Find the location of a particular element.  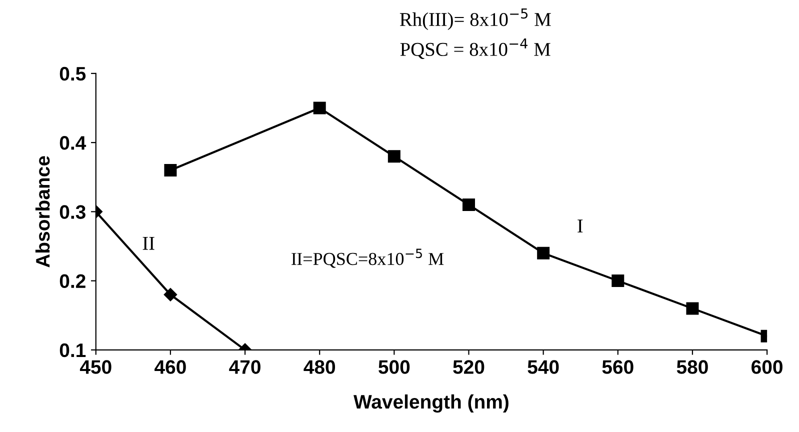

x-tick-label: 480 is located at coordinates (320, 367).